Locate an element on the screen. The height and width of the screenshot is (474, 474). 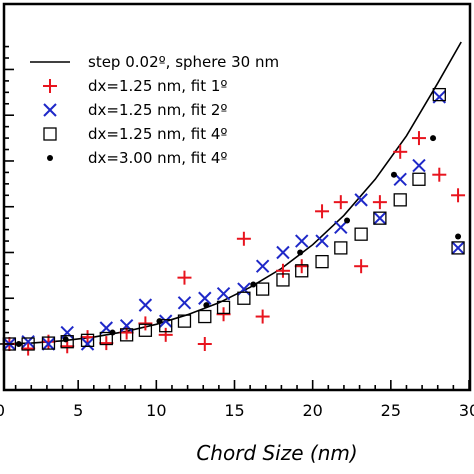
x-tick-label: 25 is located at coordinates (391, 410).